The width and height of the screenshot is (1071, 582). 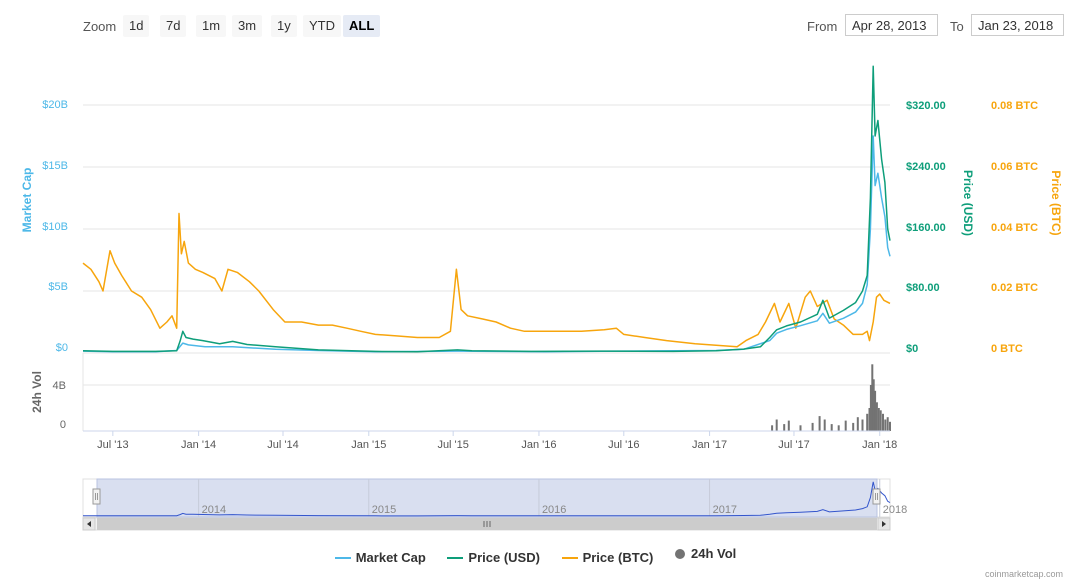 I want to click on x-tick-label: Jul '13, so click(x=112, y=445).